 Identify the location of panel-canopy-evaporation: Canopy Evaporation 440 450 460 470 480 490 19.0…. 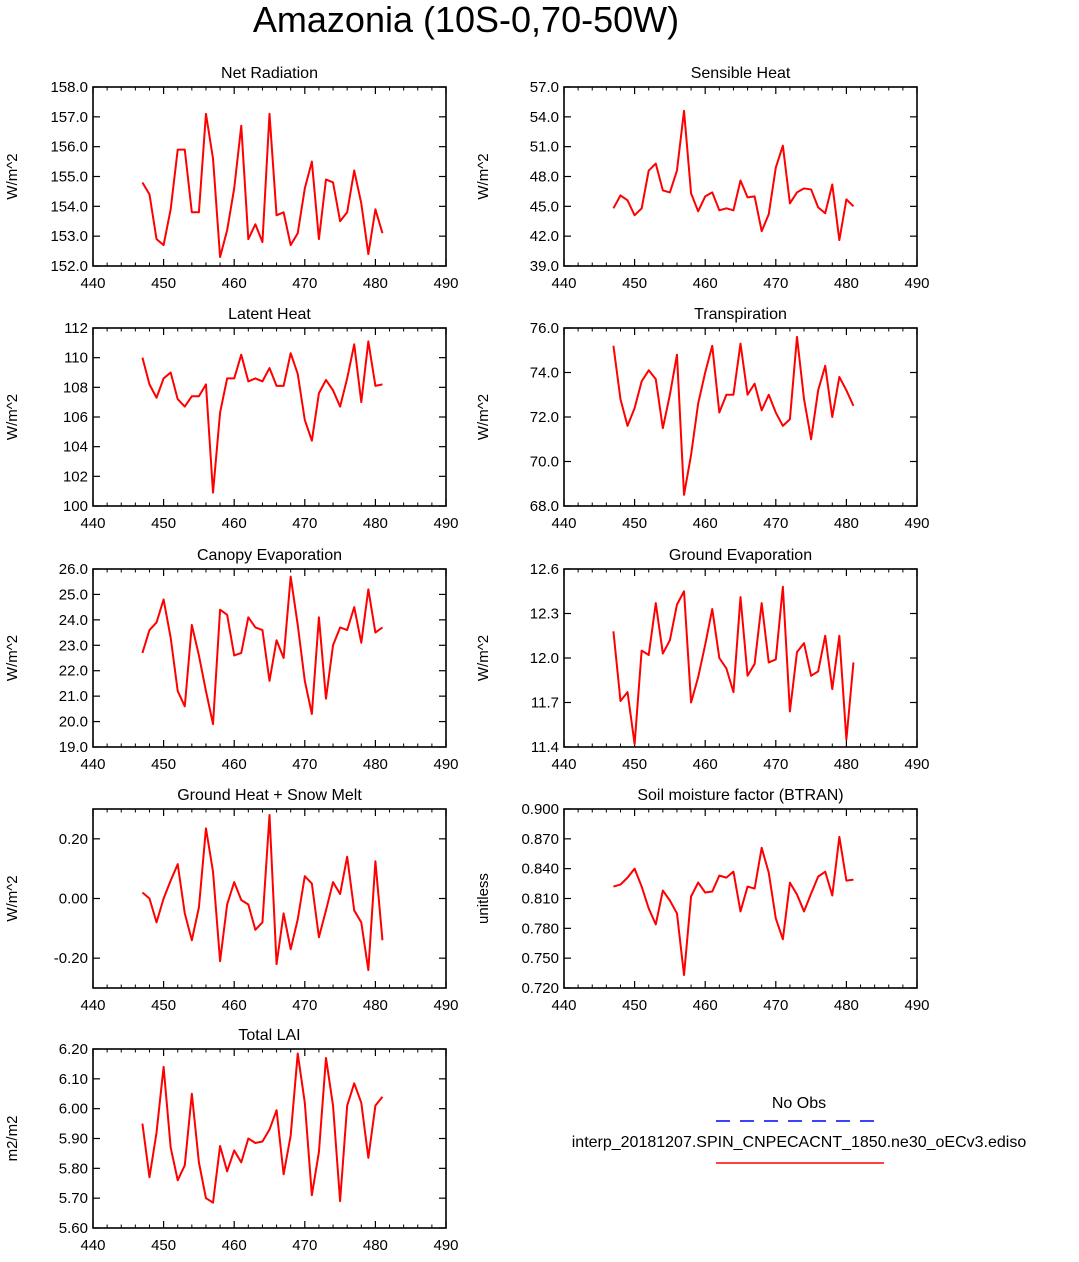
(231, 660).